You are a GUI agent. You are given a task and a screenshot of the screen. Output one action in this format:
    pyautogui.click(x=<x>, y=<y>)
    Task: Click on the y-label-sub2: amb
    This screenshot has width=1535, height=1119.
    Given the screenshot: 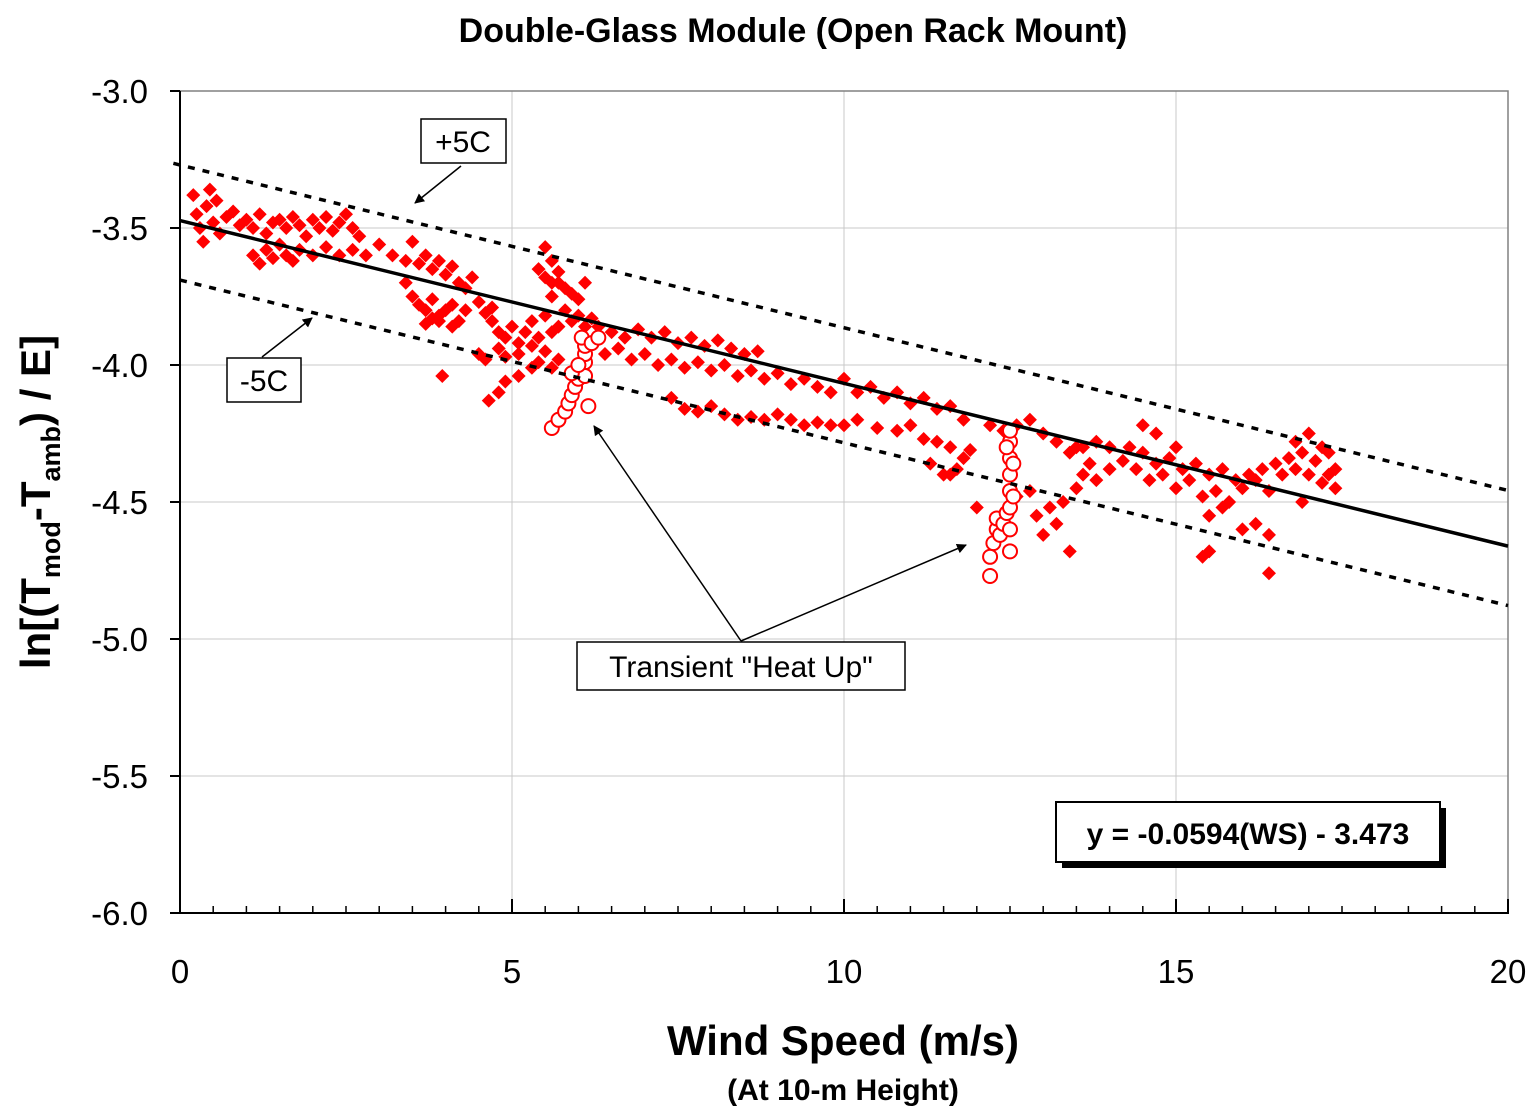 What is the action you would take?
    pyautogui.click(x=51, y=454)
    